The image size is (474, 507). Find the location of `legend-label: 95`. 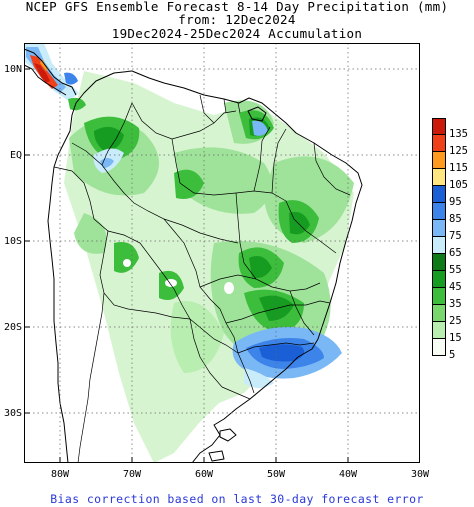

legend-label: 95 is located at coordinates (455, 202).